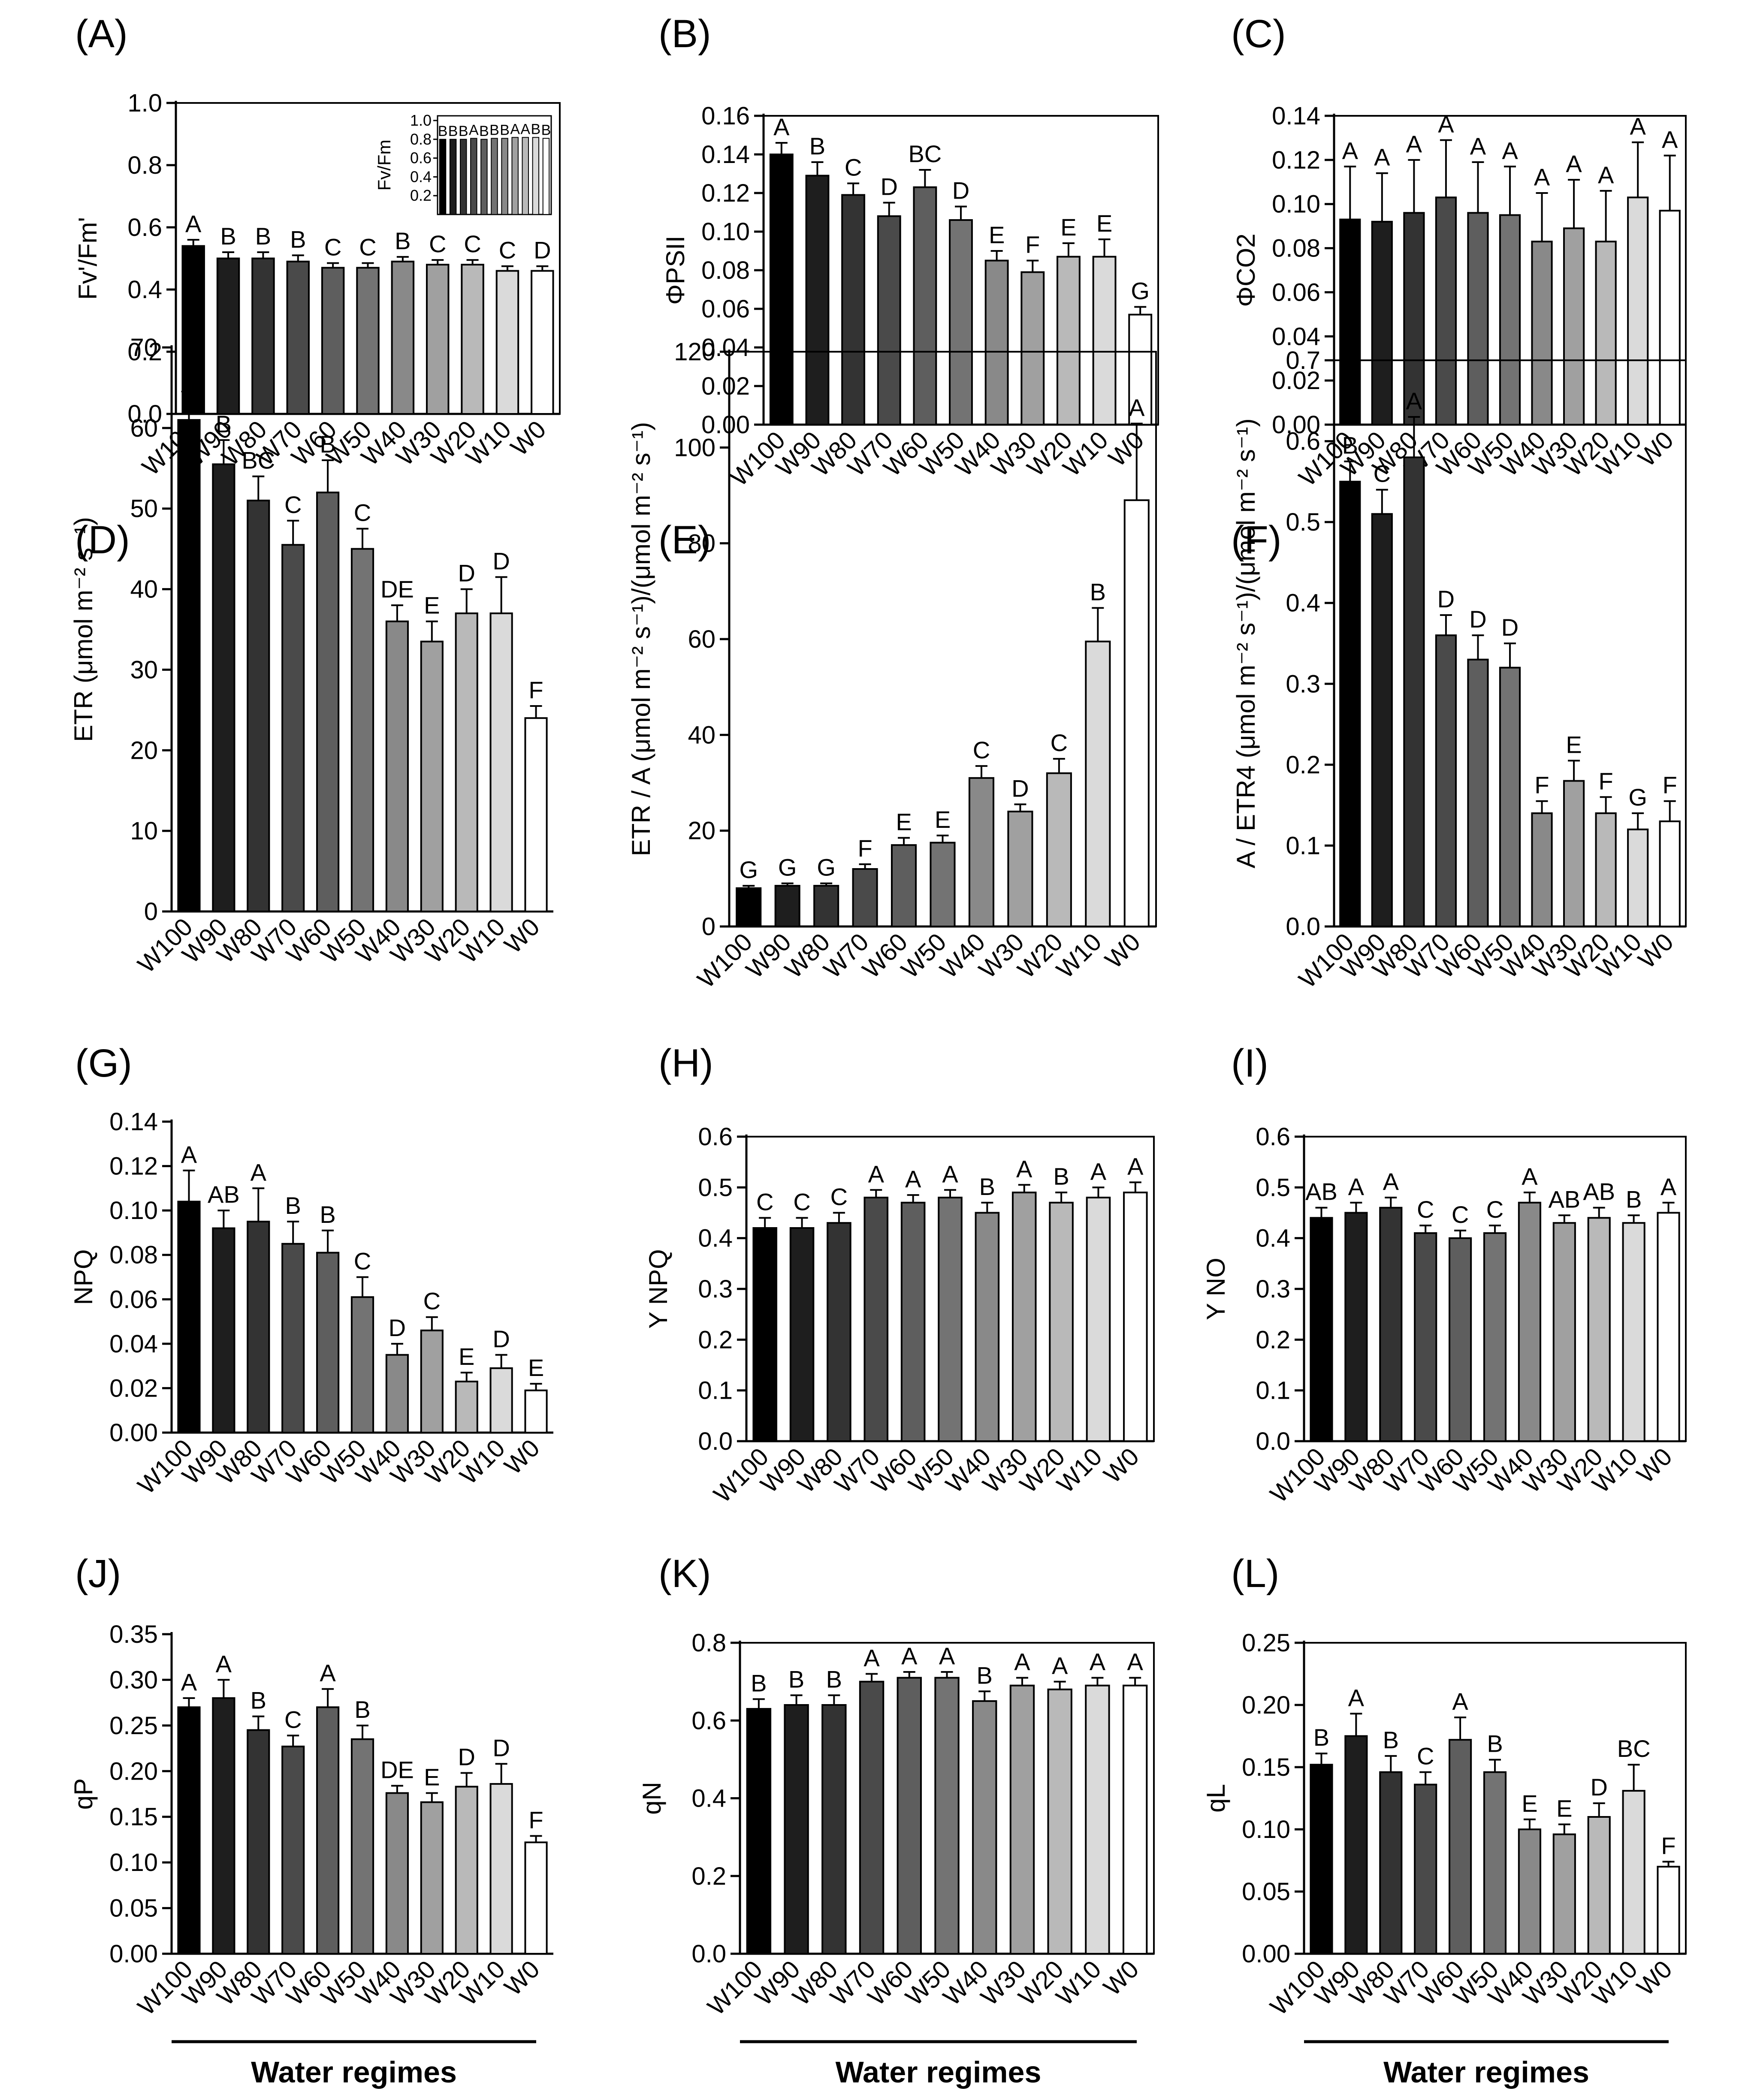  What do you see at coordinates (133, 1726) in the screenshot?
I see `y-tick-label: 0.25` at bounding box center [133, 1726].